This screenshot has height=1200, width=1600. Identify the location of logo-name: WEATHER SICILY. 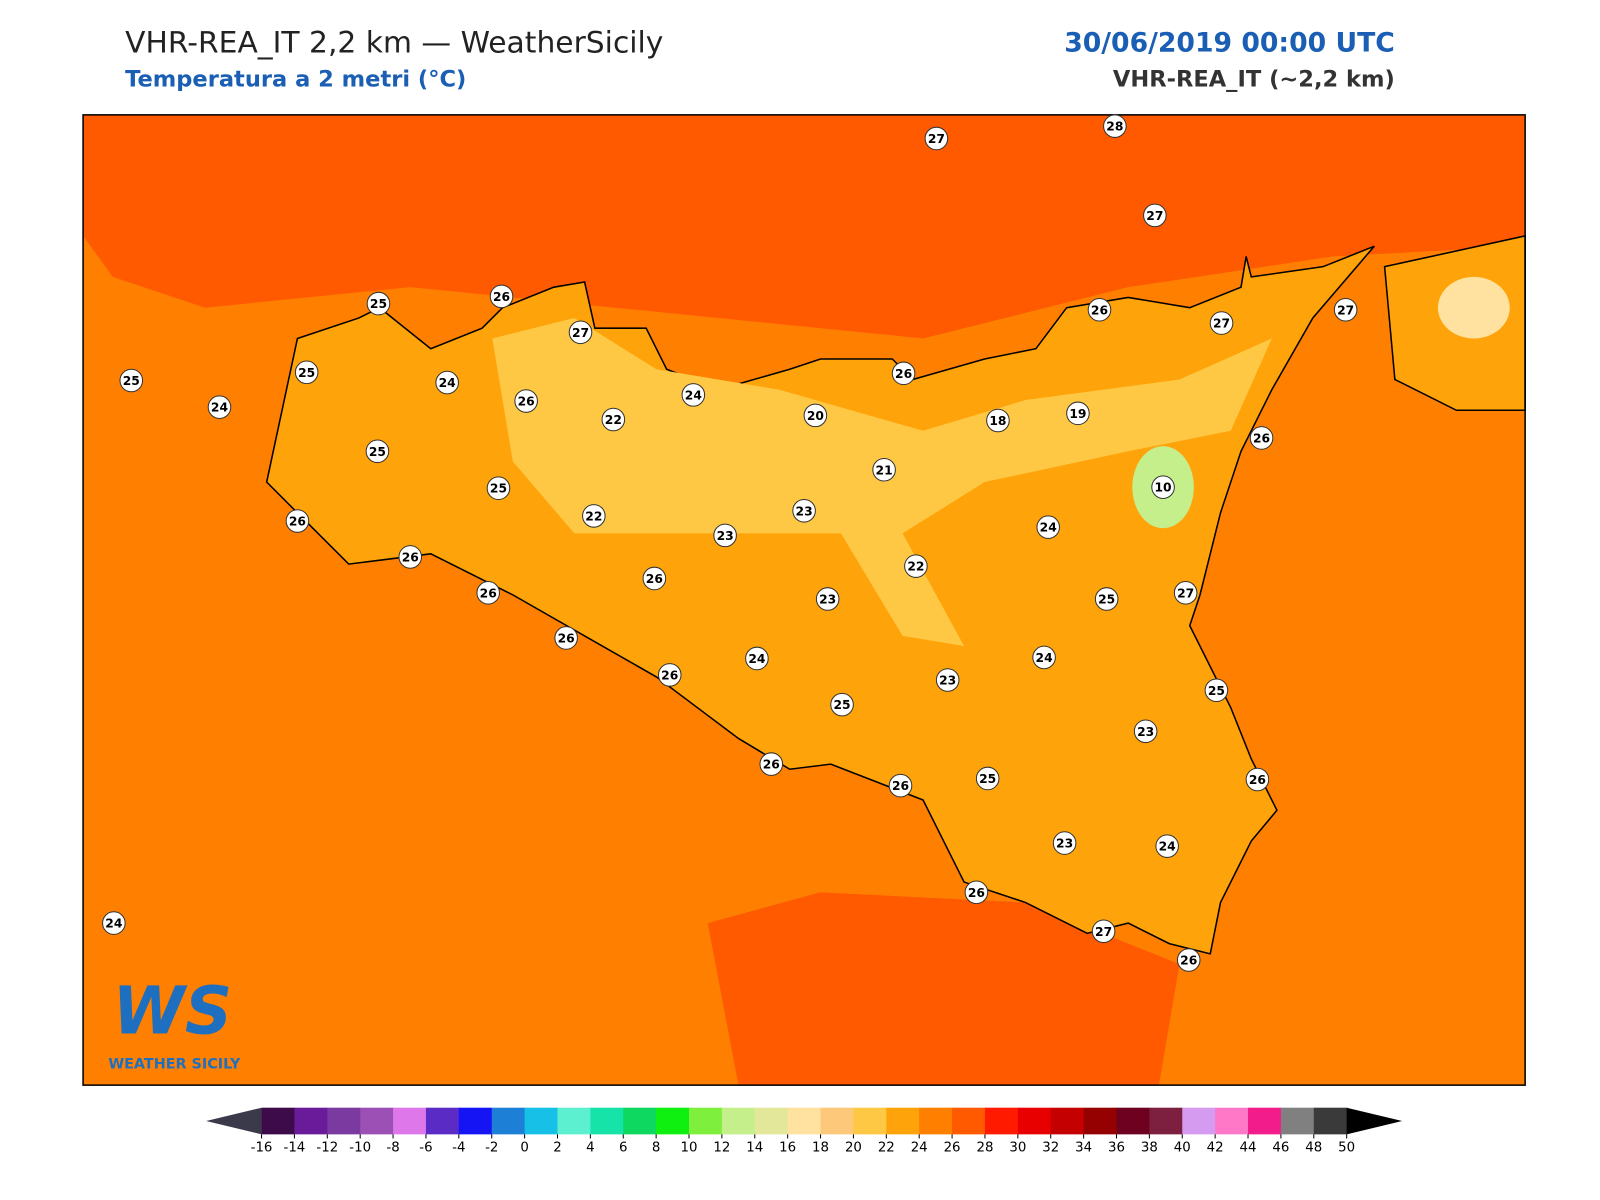
(174, 1065).